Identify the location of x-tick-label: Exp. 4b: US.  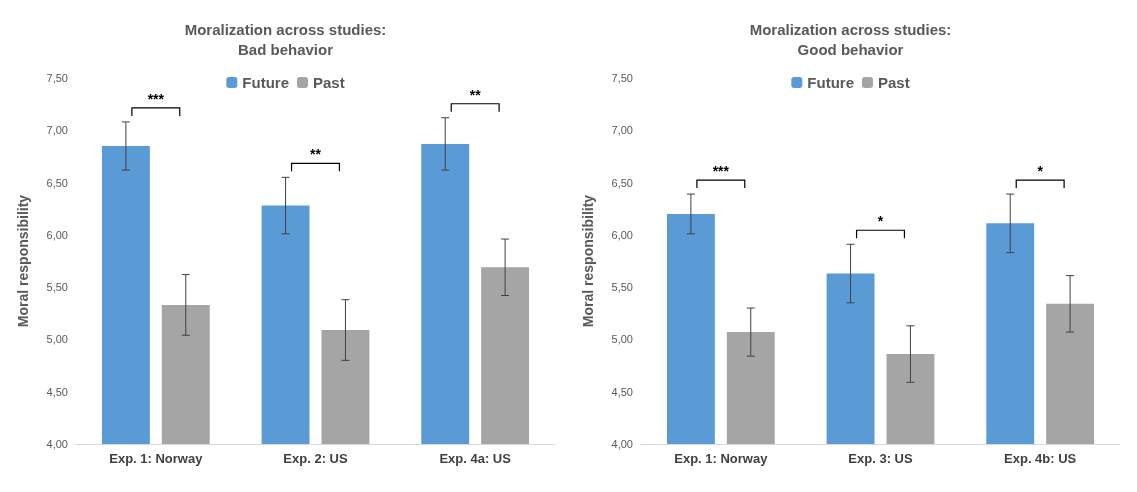
(1040, 458).